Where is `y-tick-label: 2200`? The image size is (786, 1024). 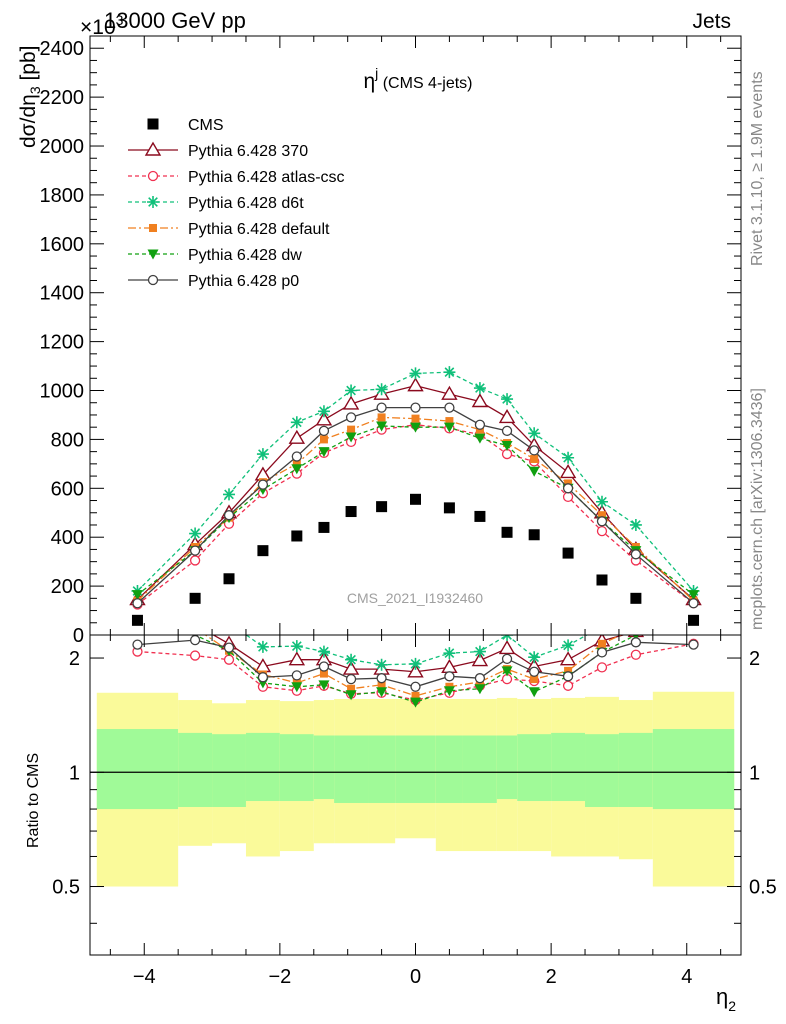
y-tick-label: 2200 is located at coordinates (62, 98).